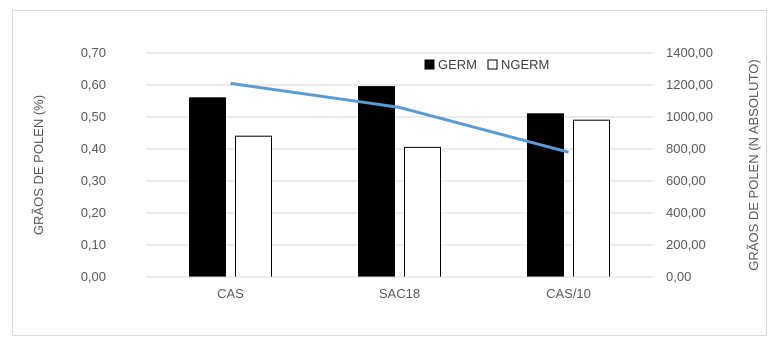 This screenshot has height=338, width=769. Describe the element at coordinates (678, 276) in the screenshot. I see `y2-tick-label: 0,00` at that location.